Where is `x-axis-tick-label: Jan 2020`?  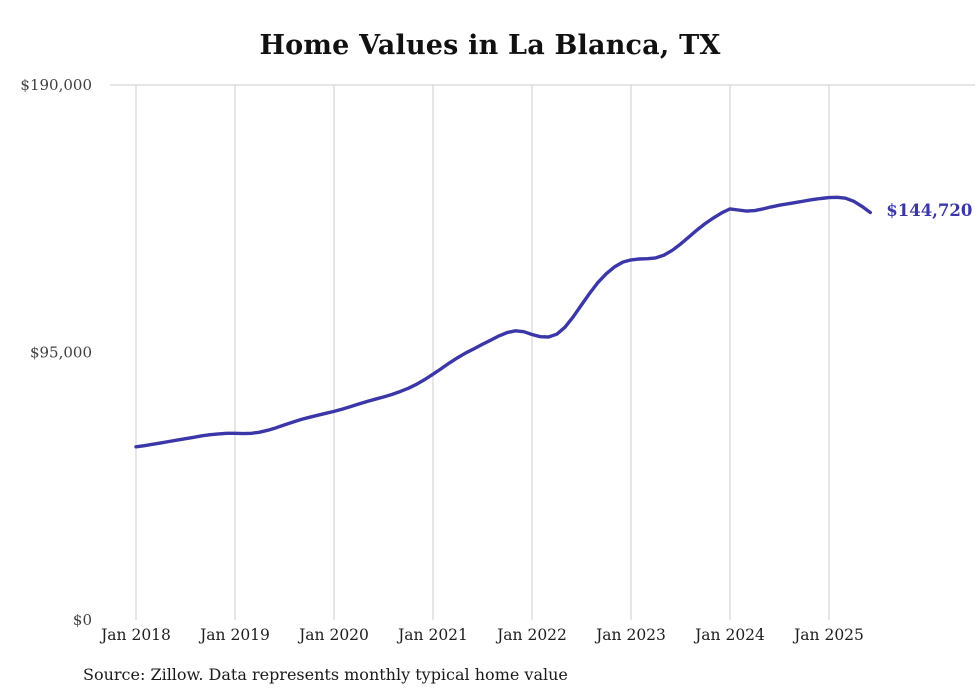
x-axis-tick-label: Jan 2020 is located at coordinates (333, 635).